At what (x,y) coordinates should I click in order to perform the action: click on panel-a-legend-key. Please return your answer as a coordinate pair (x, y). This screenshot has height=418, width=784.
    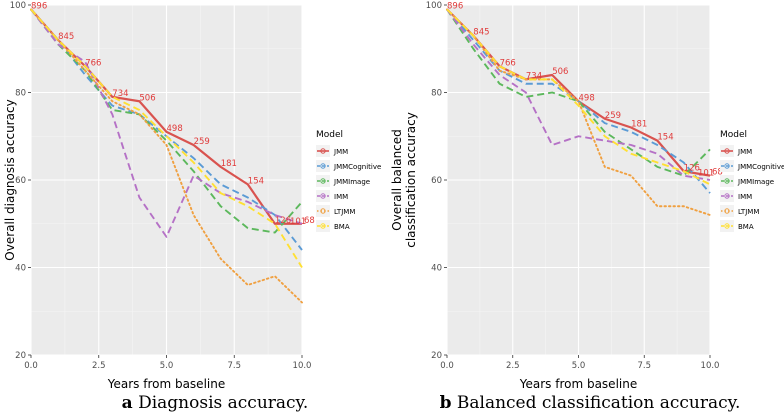
    Looking at the image, I should click on (323, 211).